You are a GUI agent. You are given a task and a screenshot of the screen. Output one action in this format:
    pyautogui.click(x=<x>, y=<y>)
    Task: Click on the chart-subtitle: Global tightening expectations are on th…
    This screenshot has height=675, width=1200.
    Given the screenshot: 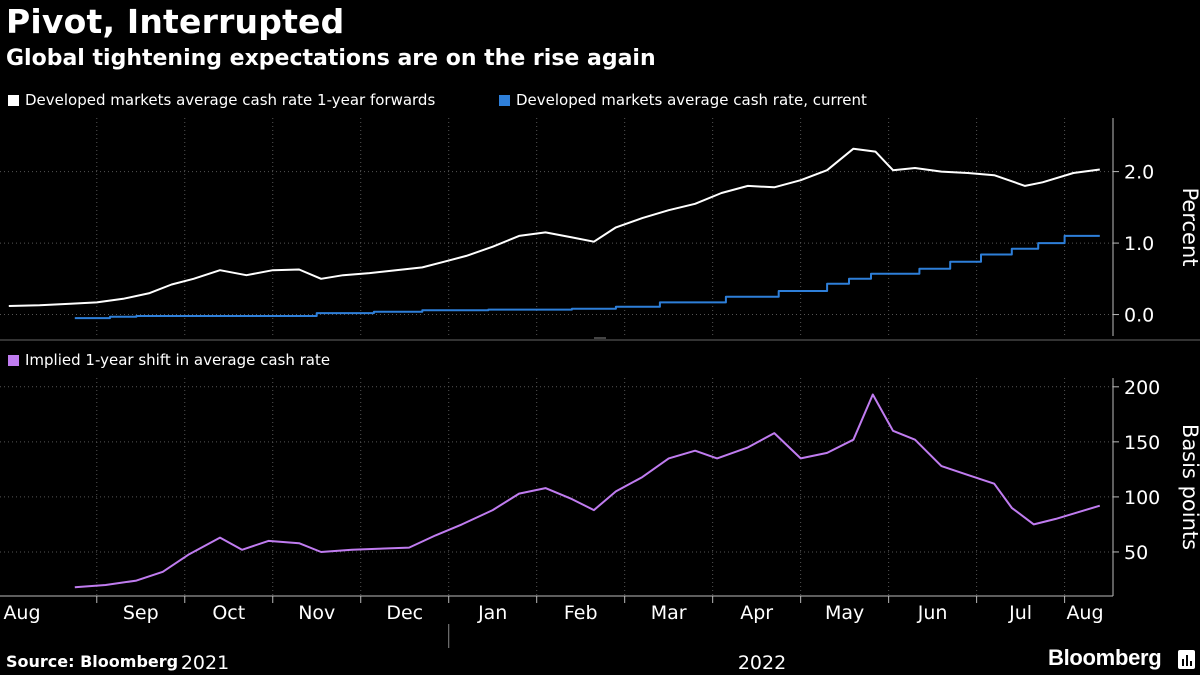 What is the action you would take?
    pyautogui.click(x=331, y=58)
    